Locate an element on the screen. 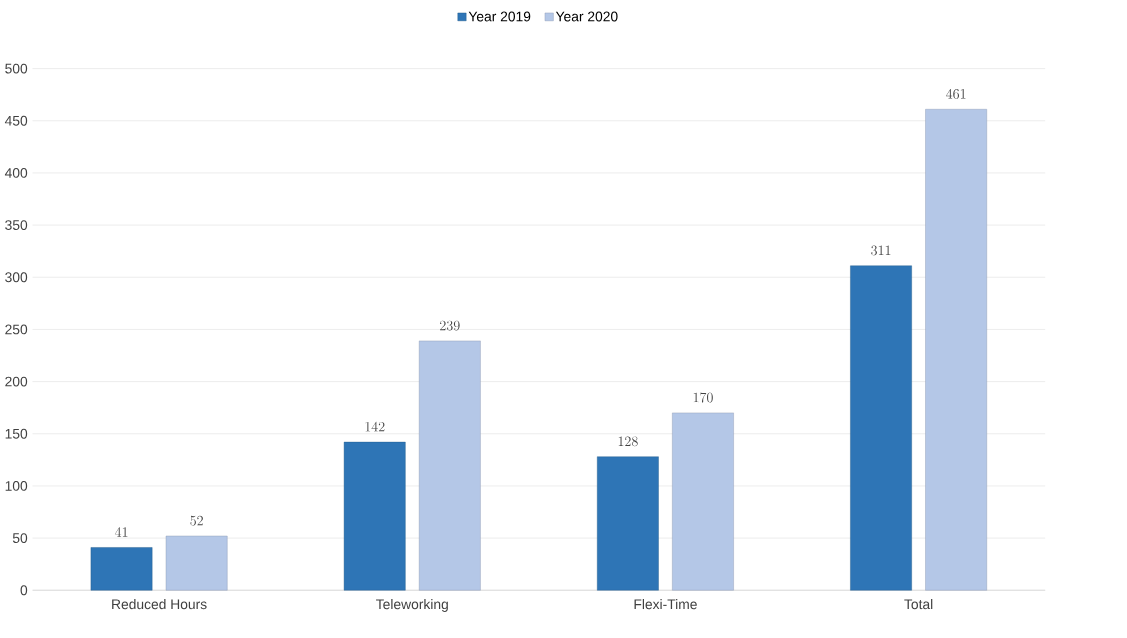 The height and width of the screenshot is (638, 1127). x-tick-label: Reduced Hours is located at coordinates (159, 604).